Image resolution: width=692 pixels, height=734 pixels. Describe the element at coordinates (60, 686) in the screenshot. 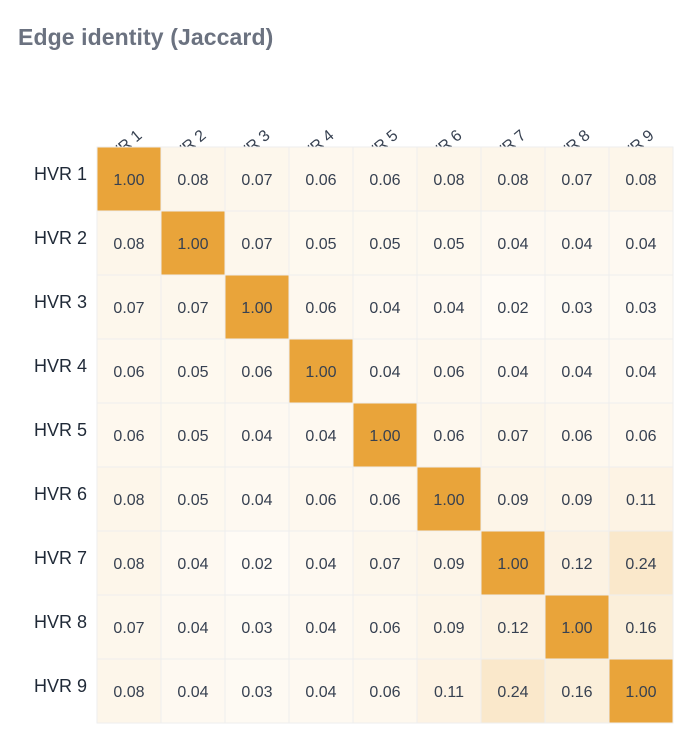

I see `row-label: HVR 9` at that location.